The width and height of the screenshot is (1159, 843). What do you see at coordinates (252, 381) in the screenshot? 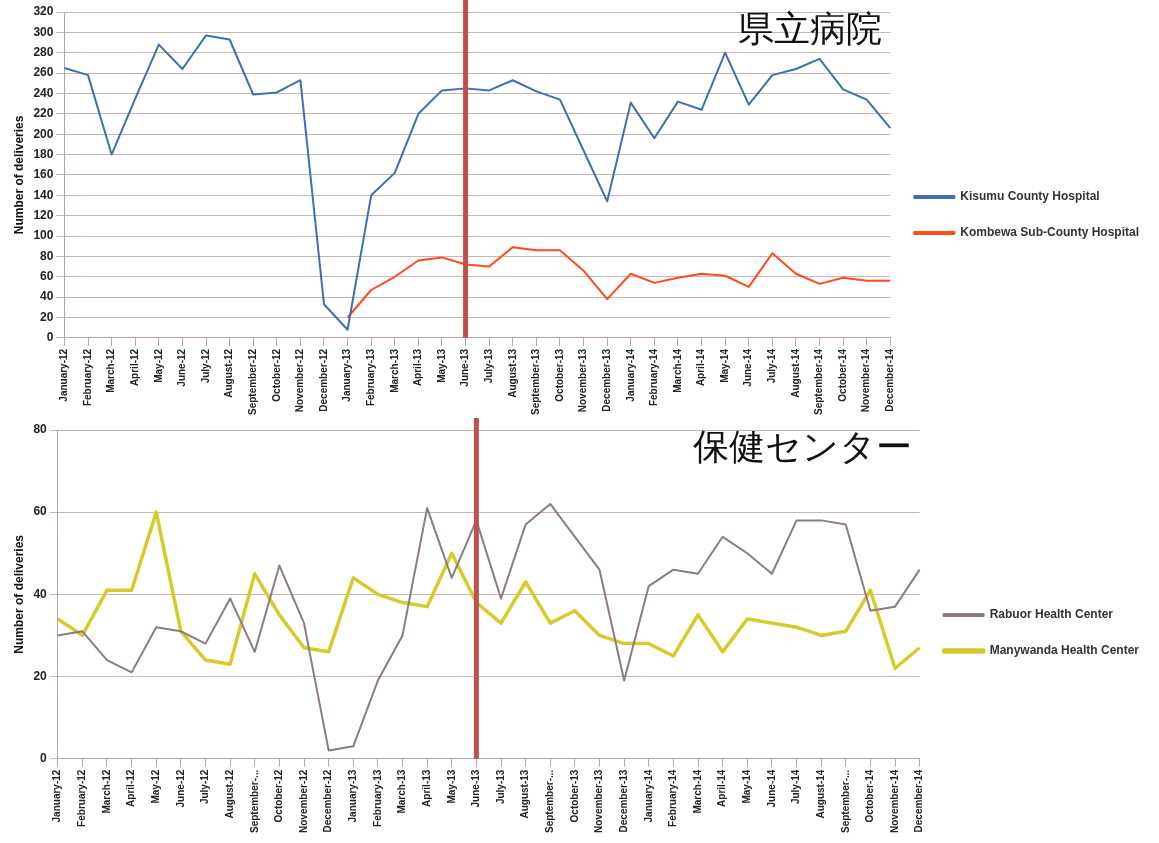
I see `x-tick-label: September-12` at bounding box center [252, 381].